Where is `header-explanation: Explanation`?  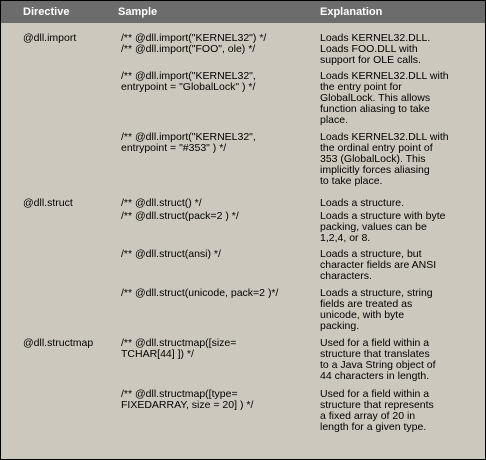
header-explanation: Explanation is located at coordinates (351, 12).